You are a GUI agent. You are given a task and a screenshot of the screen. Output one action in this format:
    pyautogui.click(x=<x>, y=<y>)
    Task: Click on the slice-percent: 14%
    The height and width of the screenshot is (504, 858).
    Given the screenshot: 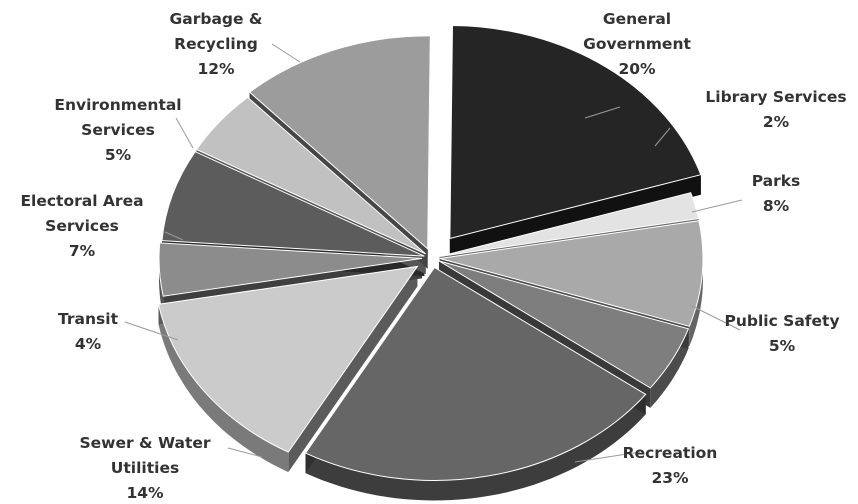 What is the action you would take?
    pyautogui.click(x=145, y=493)
    